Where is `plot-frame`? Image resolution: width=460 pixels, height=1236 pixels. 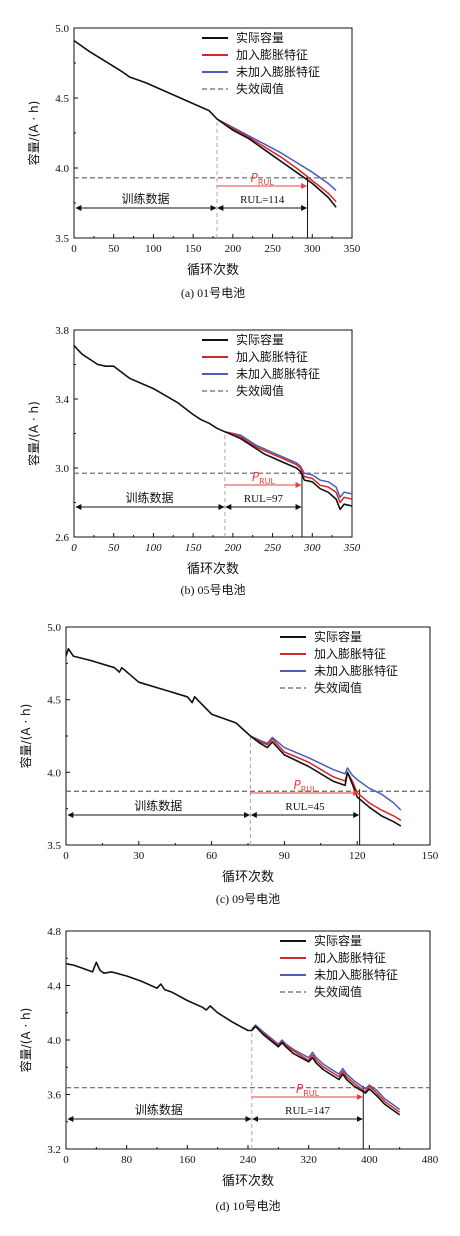
plot-frame is located at coordinates (213, 133).